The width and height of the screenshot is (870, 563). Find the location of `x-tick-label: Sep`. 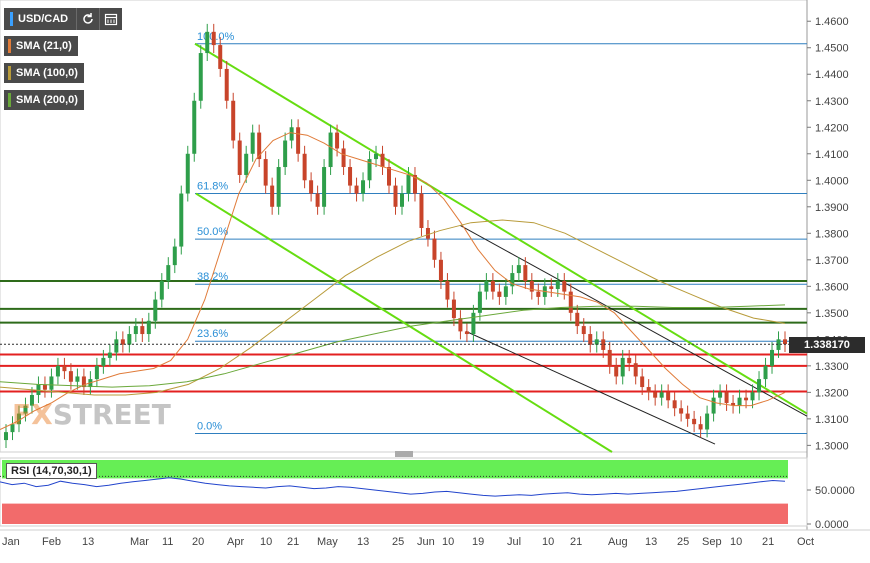

x-tick-label: Sep is located at coordinates (712, 542).